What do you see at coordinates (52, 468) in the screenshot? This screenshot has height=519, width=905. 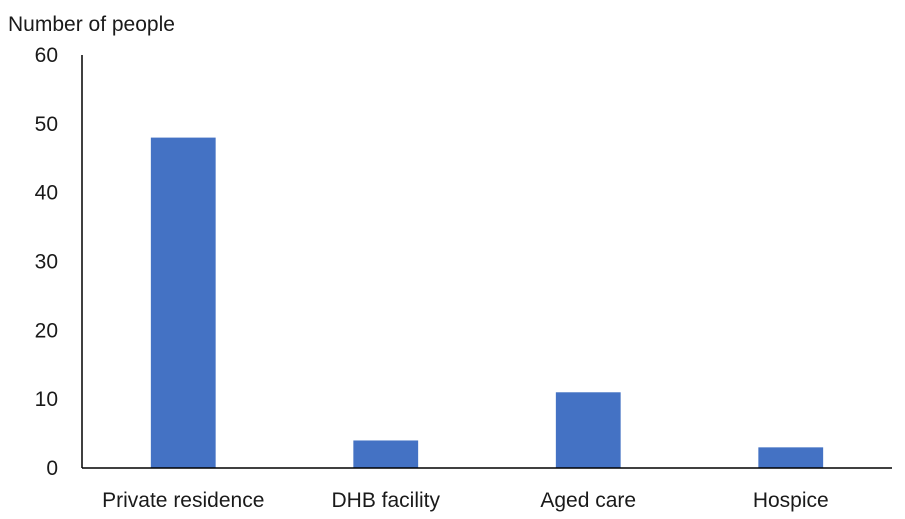 I see `y-tick-label: 0` at bounding box center [52, 468].